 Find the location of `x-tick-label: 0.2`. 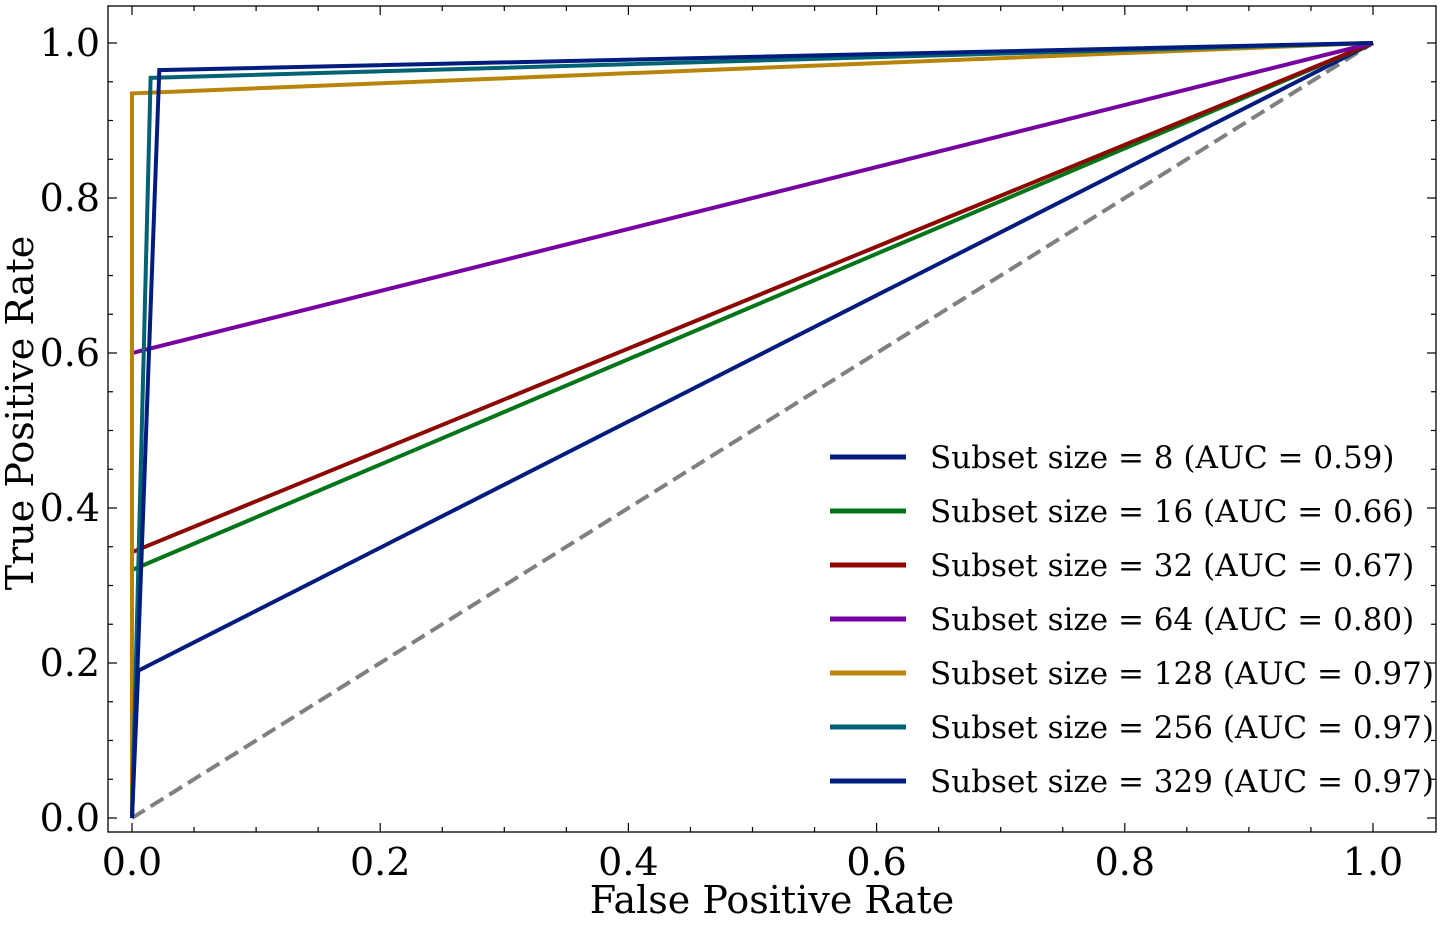

x-tick-label: 0.2 is located at coordinates (380, 862).